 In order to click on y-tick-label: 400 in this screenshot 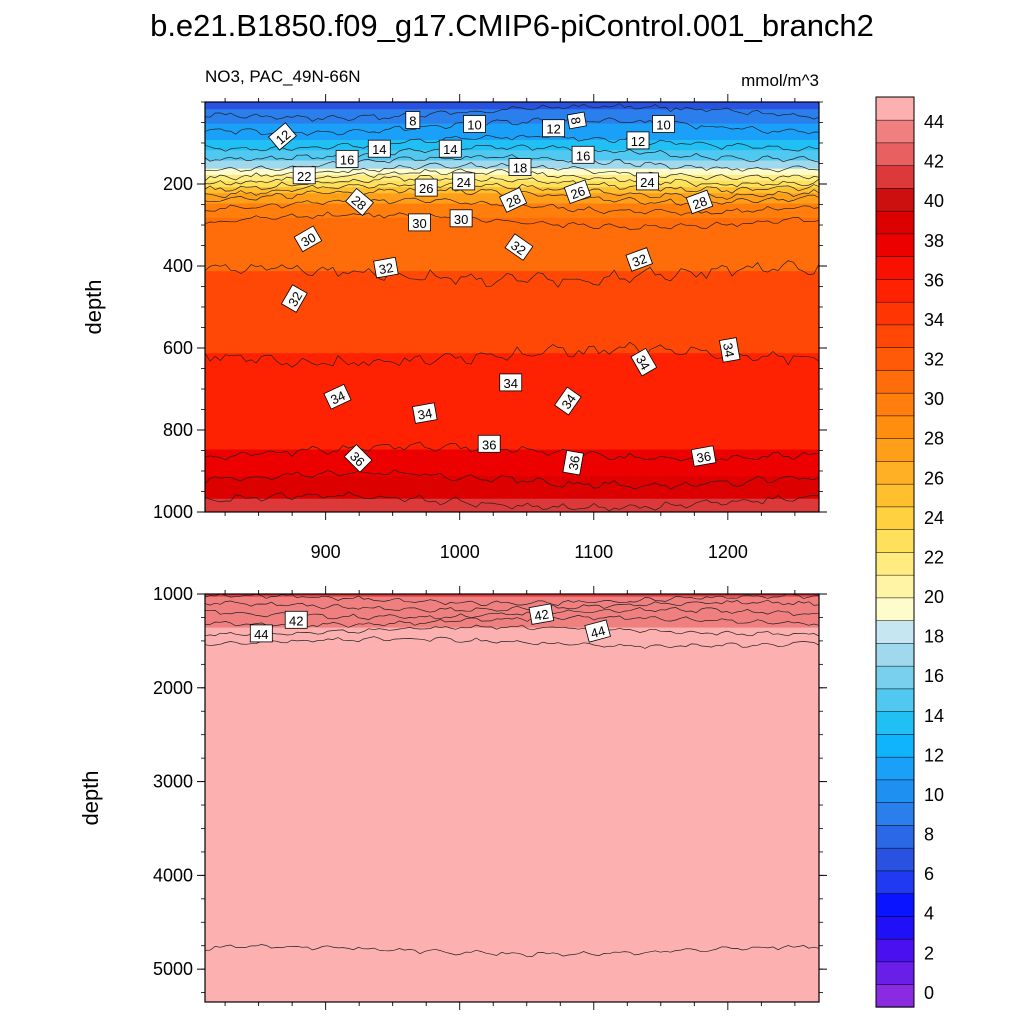, I will do `click(178, 266)`.